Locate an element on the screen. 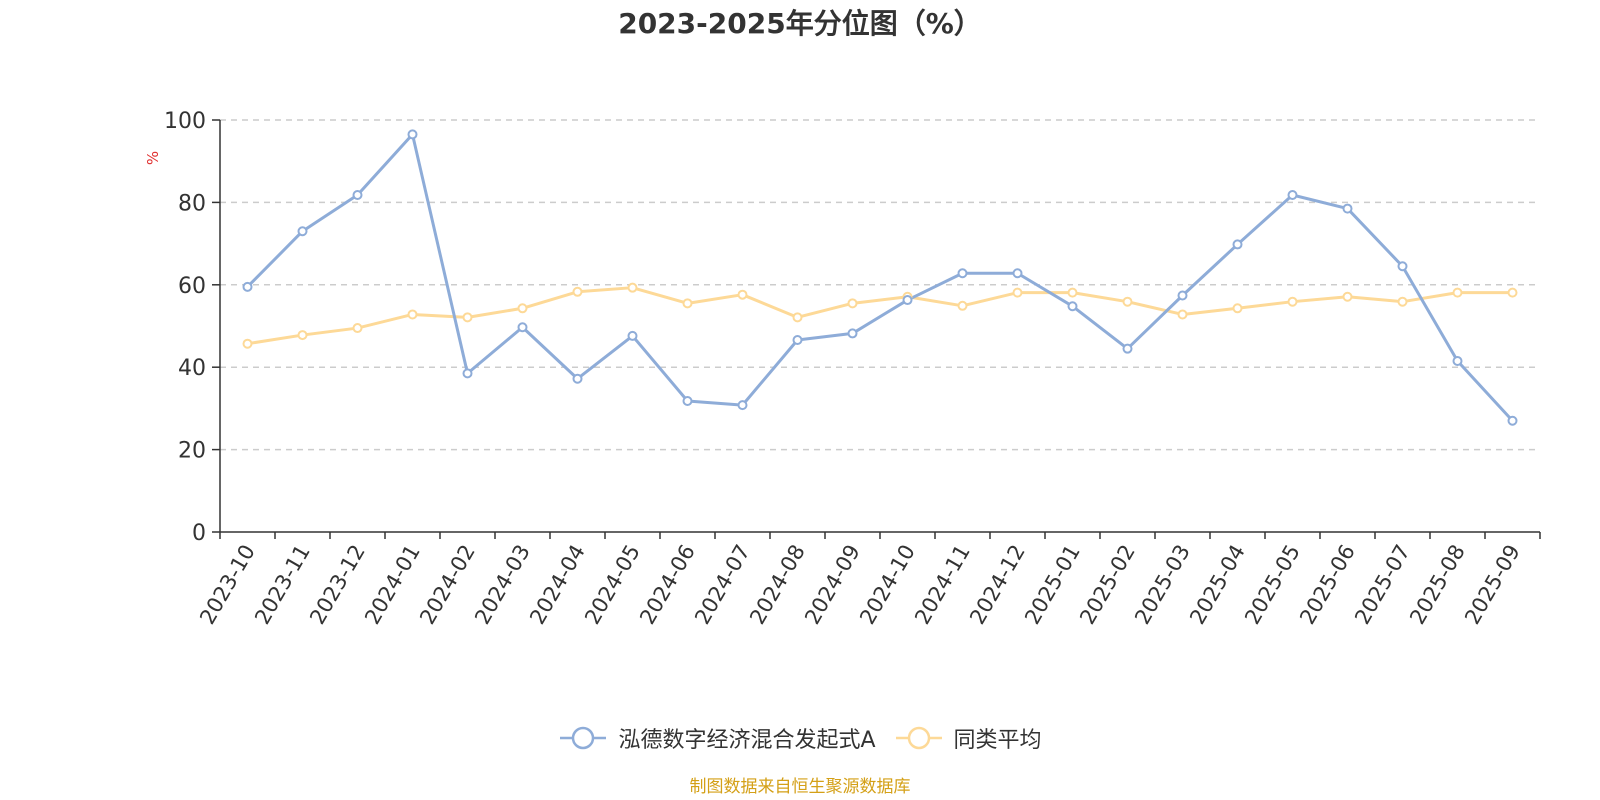 Image resolution: width=1600 pixels, height=800 pixels. y-tick-label: 100 is located at coordinates (185, 121).